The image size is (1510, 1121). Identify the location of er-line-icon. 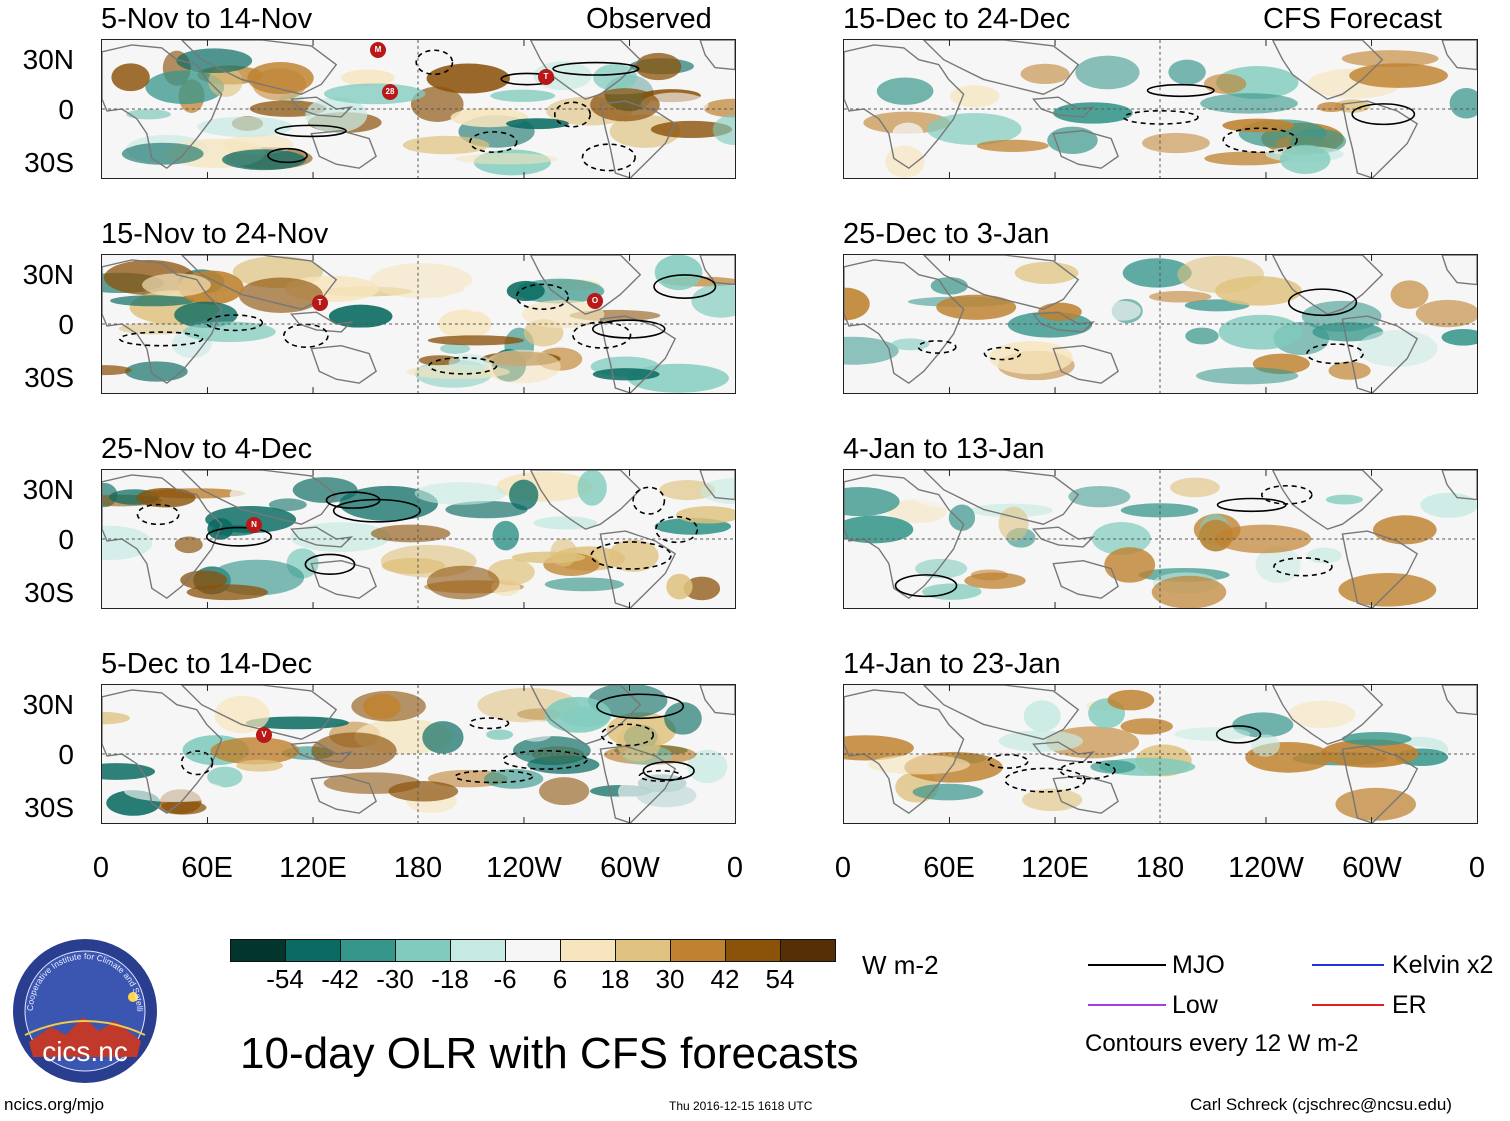
(1348, 1005).